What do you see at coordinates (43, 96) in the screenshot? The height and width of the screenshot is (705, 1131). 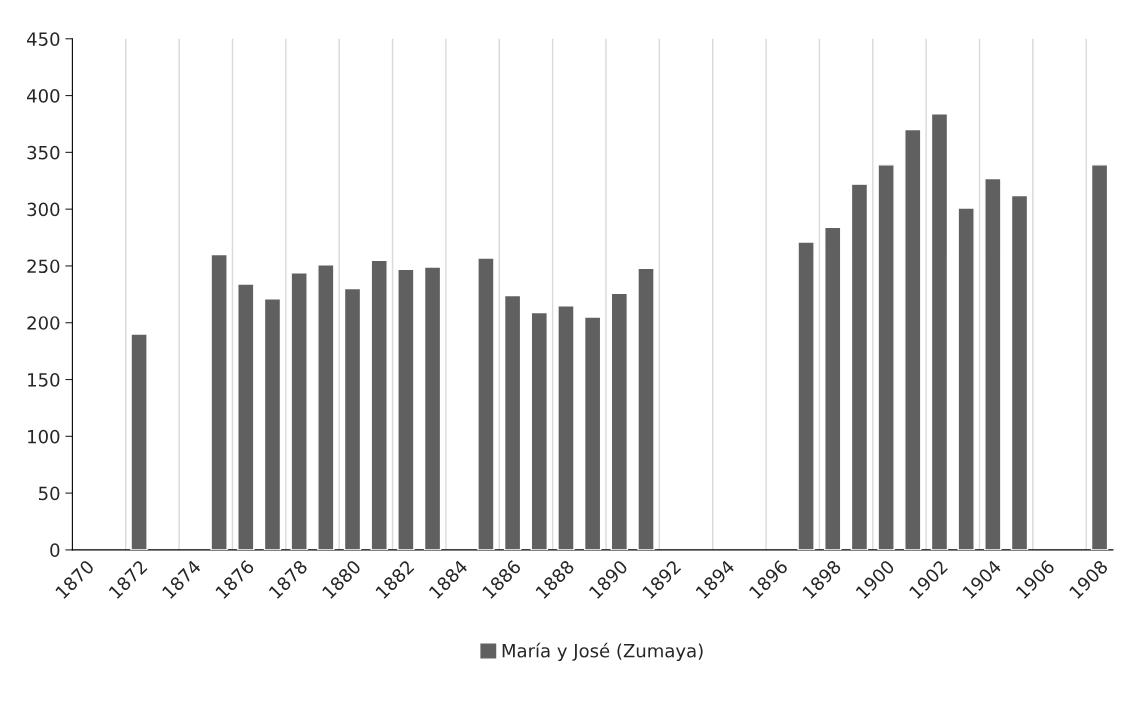 I see `y-tick-label: 400` at bounding box center [43, 96].